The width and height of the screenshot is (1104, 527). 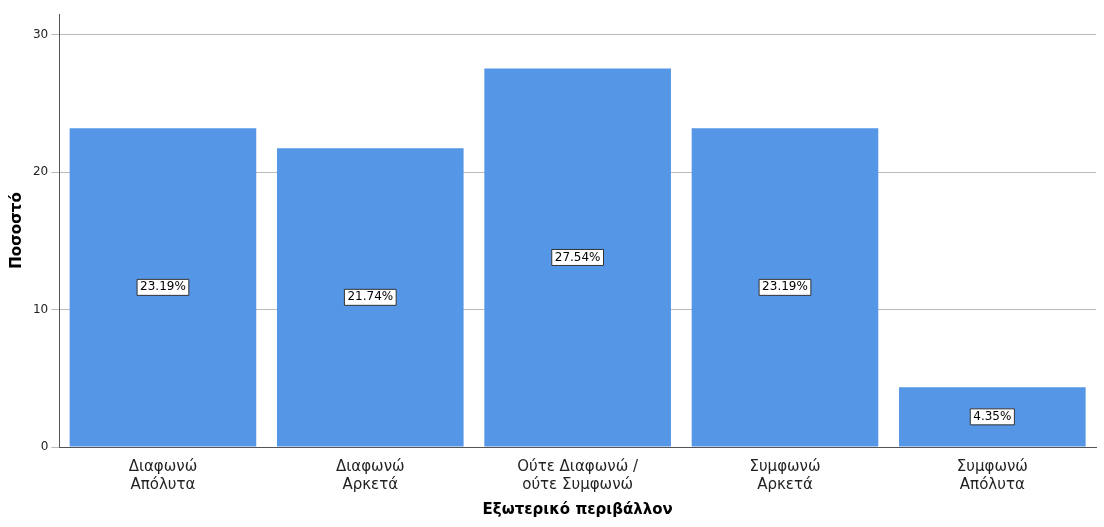 I want to click on y-tick-label: 30, so click(x=40, y=33).